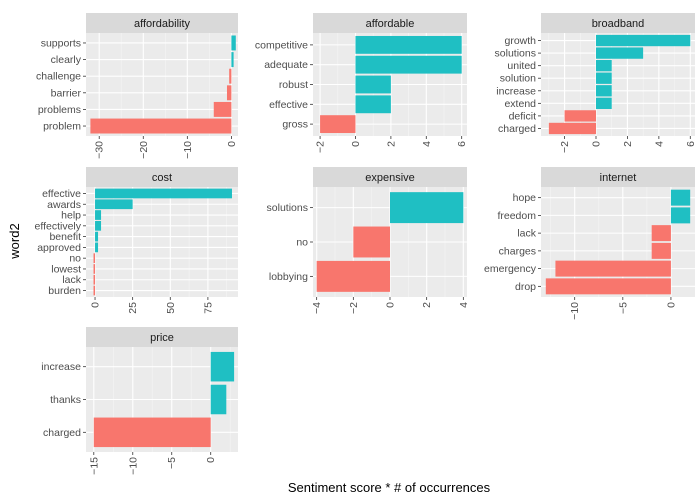 This screenshot has width=698, height=499. Describe the element at coordinates (521, 66) in the screenshot. I see `y-tick-label: united` at that location.